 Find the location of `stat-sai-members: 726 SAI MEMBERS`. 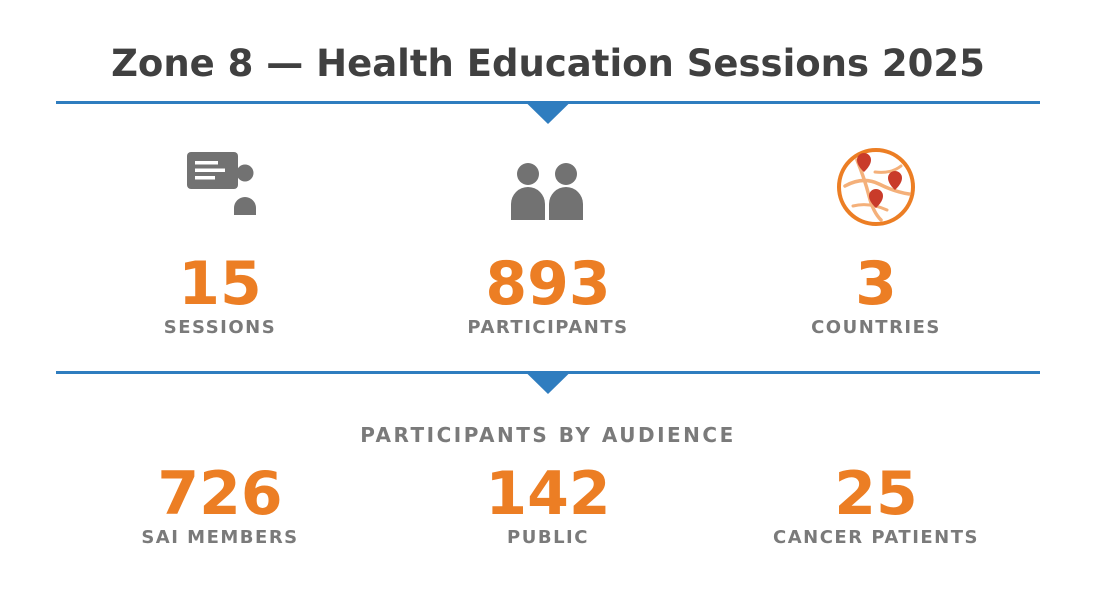

stat-sai-members: 726 SAI MEMBERS is located at coordinates (220, 505).